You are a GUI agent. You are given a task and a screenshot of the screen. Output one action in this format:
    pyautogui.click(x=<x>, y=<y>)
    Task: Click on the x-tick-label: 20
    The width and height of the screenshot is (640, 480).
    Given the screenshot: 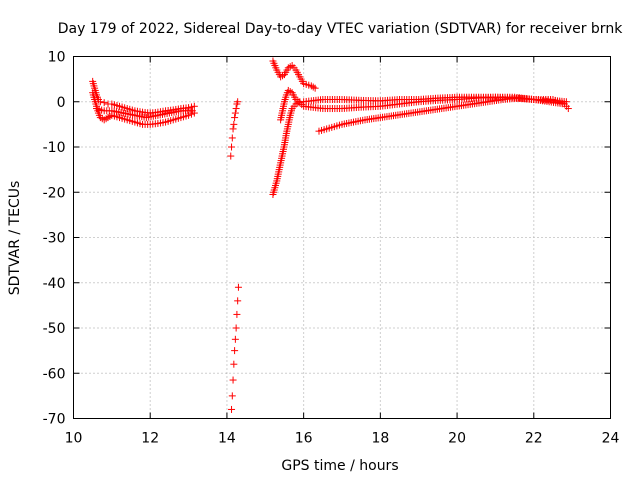 What is the action you would take?
    pyautogui.click(x=457, y=439)
    